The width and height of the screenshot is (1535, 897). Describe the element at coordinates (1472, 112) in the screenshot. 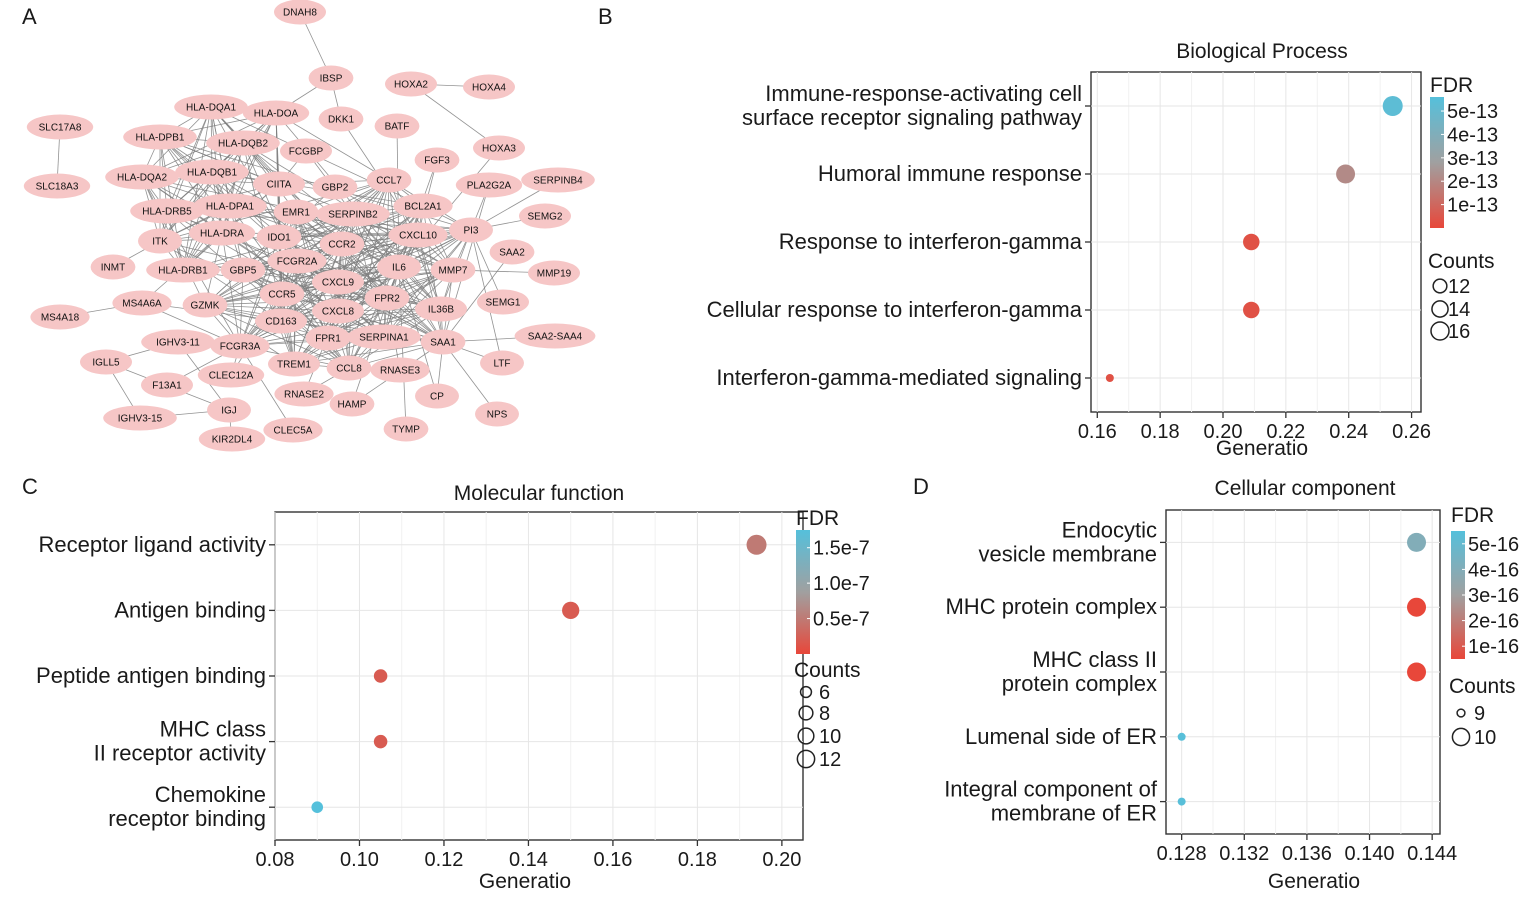

I see `fdr-legend-label: 5e-13` at that location.